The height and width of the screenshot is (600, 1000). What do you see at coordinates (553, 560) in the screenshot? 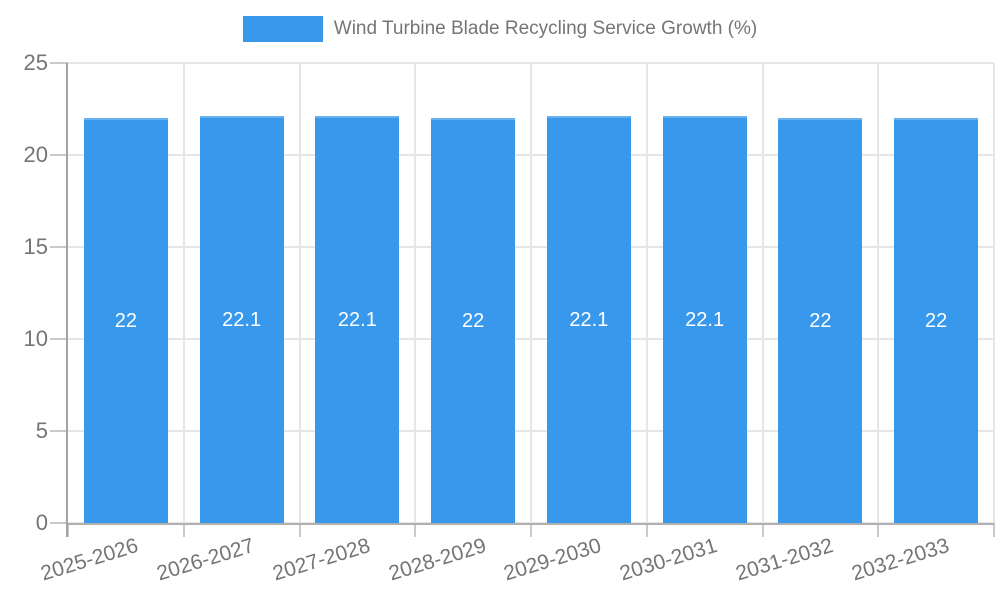
I see `x-axis-label: 2029-2030` at bounding box center [553, 560].